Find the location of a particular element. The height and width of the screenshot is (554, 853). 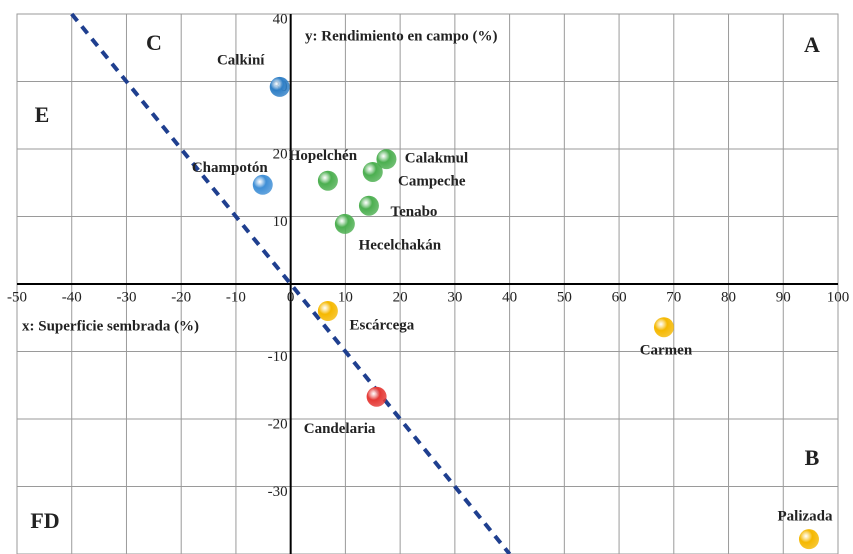

x-tick-label: -10 is located at coordinates (236, 297).